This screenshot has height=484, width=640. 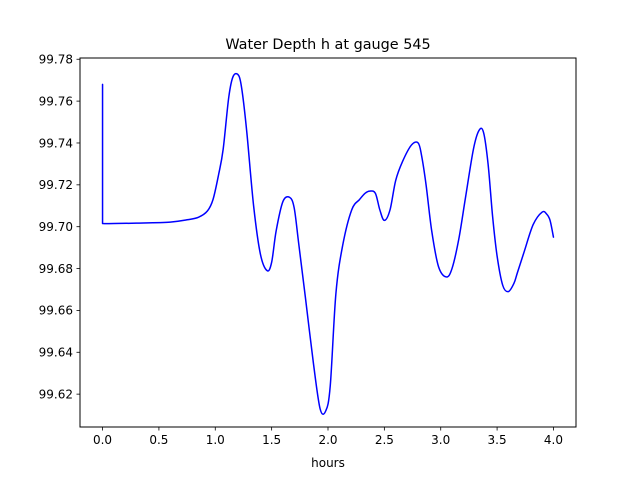 What do you see at coordinates (271, 440) in the screenshot?
I see `x-tick-label: 1.5` at bounding box center [271, 440].